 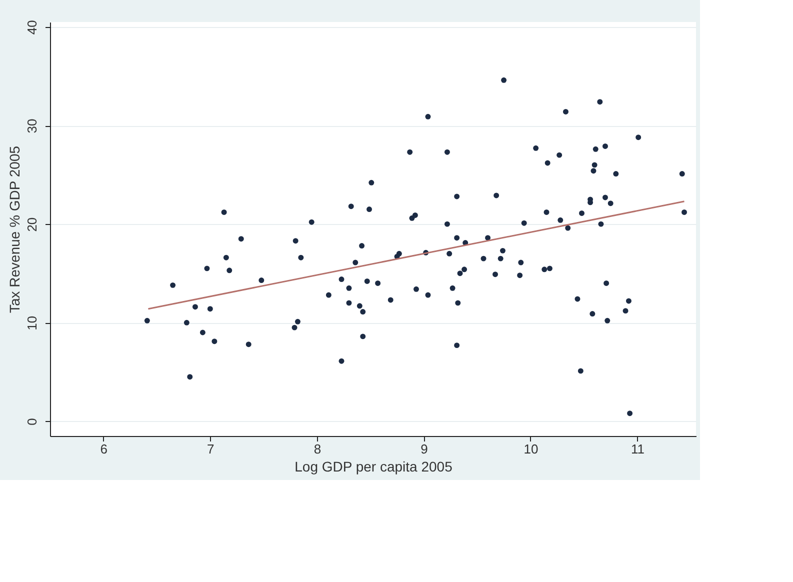 What do you see at coordinates (638, 449) in the screenshot?
I see `x-tick-label: 11` at bounding box center [638, 449].